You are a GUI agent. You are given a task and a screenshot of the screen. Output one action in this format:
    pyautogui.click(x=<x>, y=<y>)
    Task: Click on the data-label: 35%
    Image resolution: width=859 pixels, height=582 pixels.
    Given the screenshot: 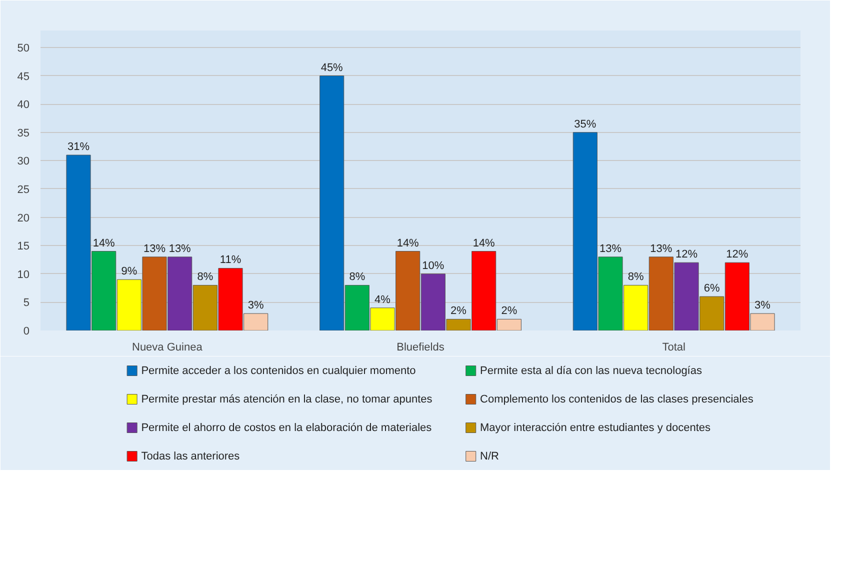 What is the action you would take?
    pyautogui.click(x=585, y=124)
    